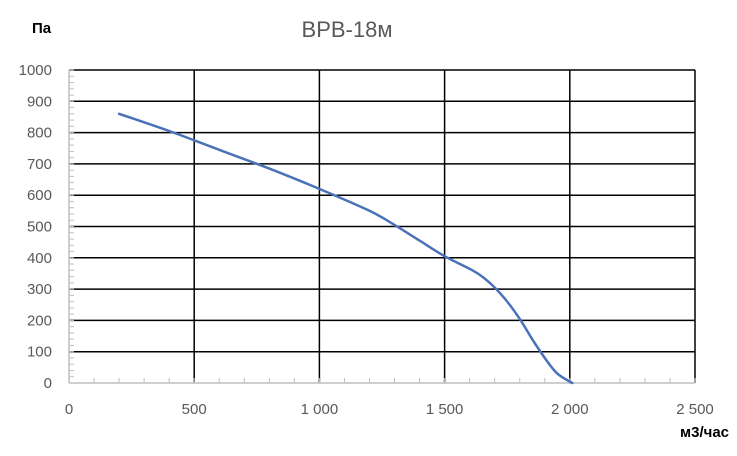 The height and width of the screenshot is (456, 737). What do you see at coordinates (194, 409) in the screenshot?
I see `x-tick-label: 500` at bounding box center [194, 409].